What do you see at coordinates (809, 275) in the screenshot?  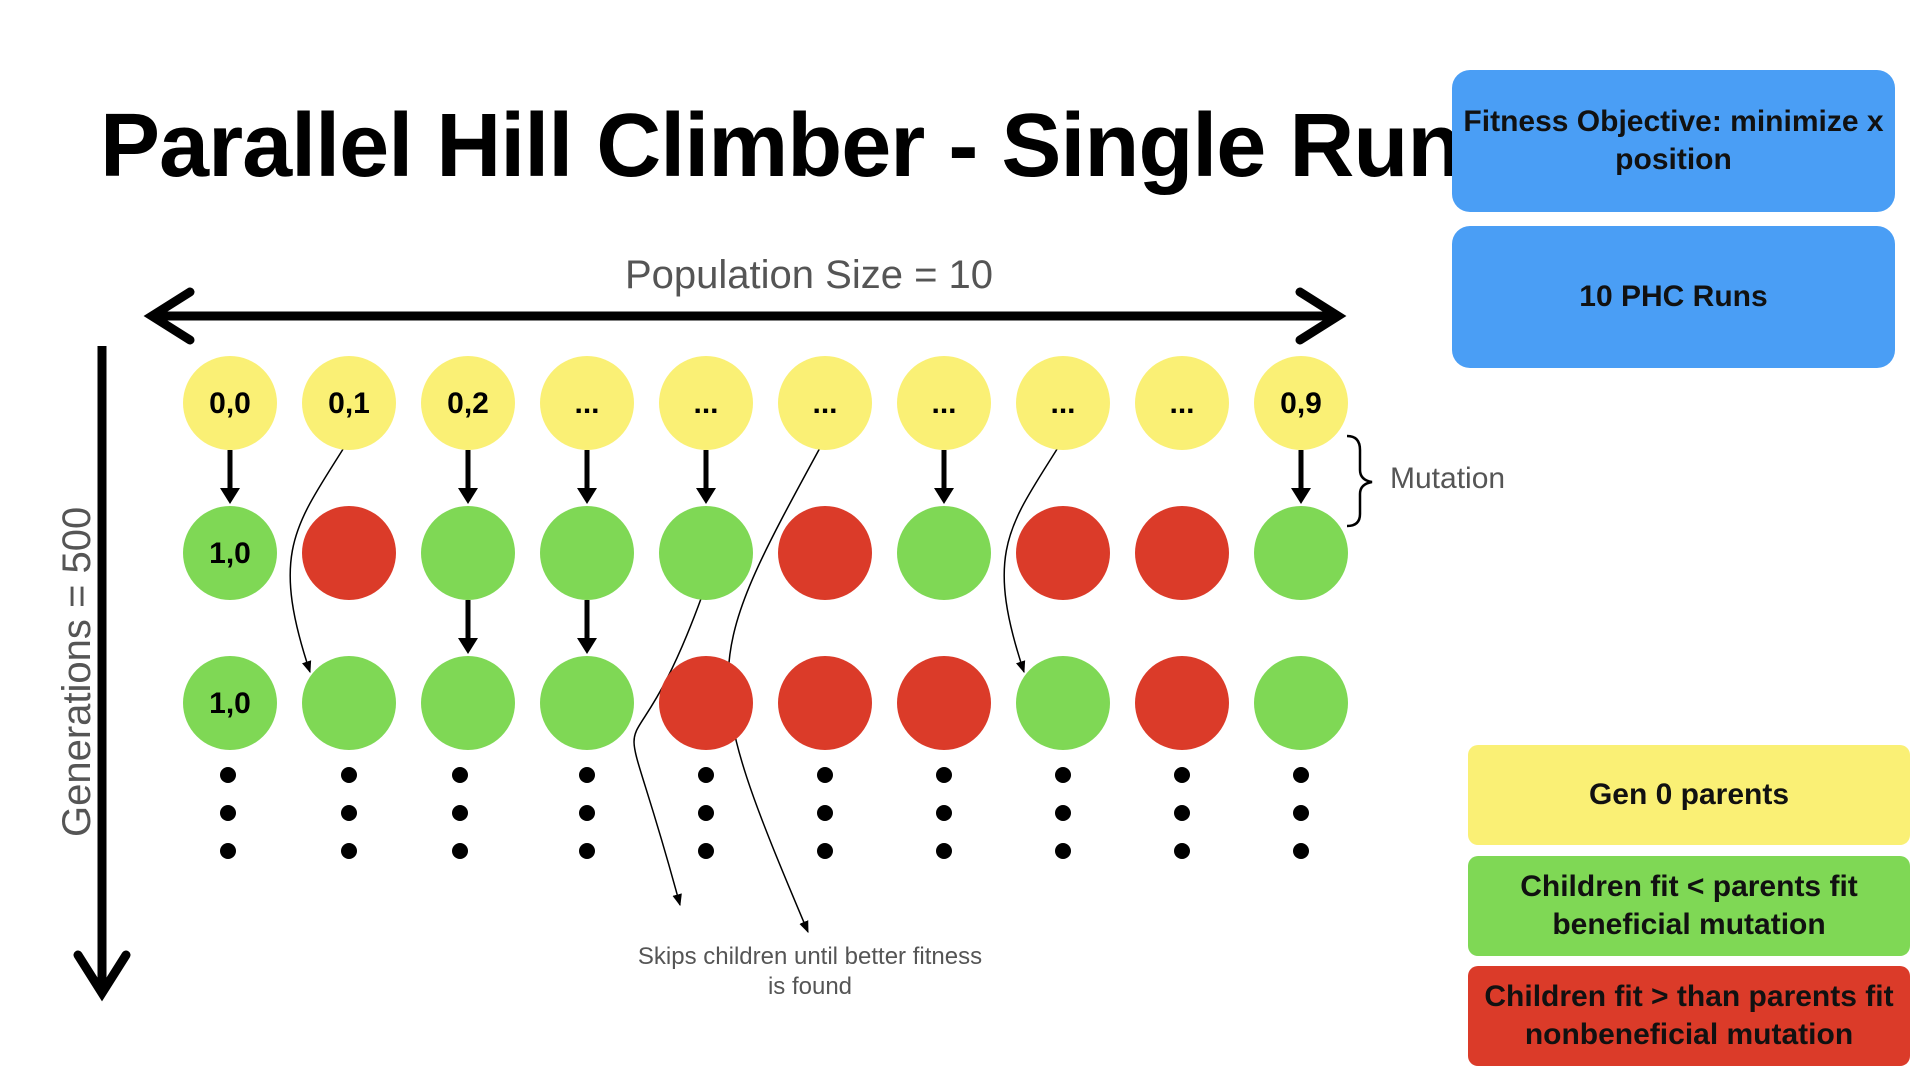 I see `population-size-label: Population Size = 10` at bounding box center [809, 275].